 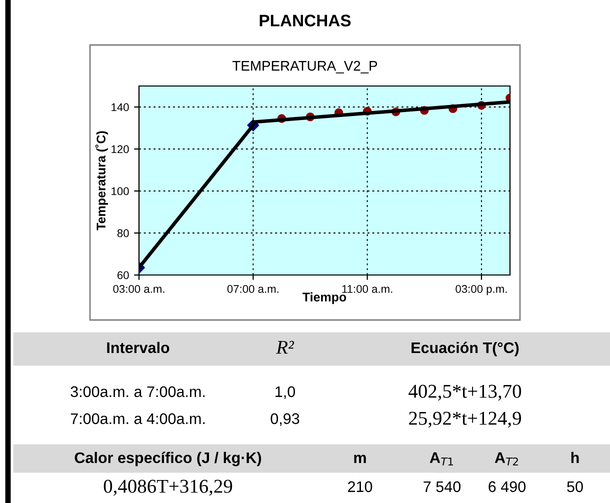 I want to click on chart-subtitle: TEMPERATURA_V2_P, so click(x=305, y=67).